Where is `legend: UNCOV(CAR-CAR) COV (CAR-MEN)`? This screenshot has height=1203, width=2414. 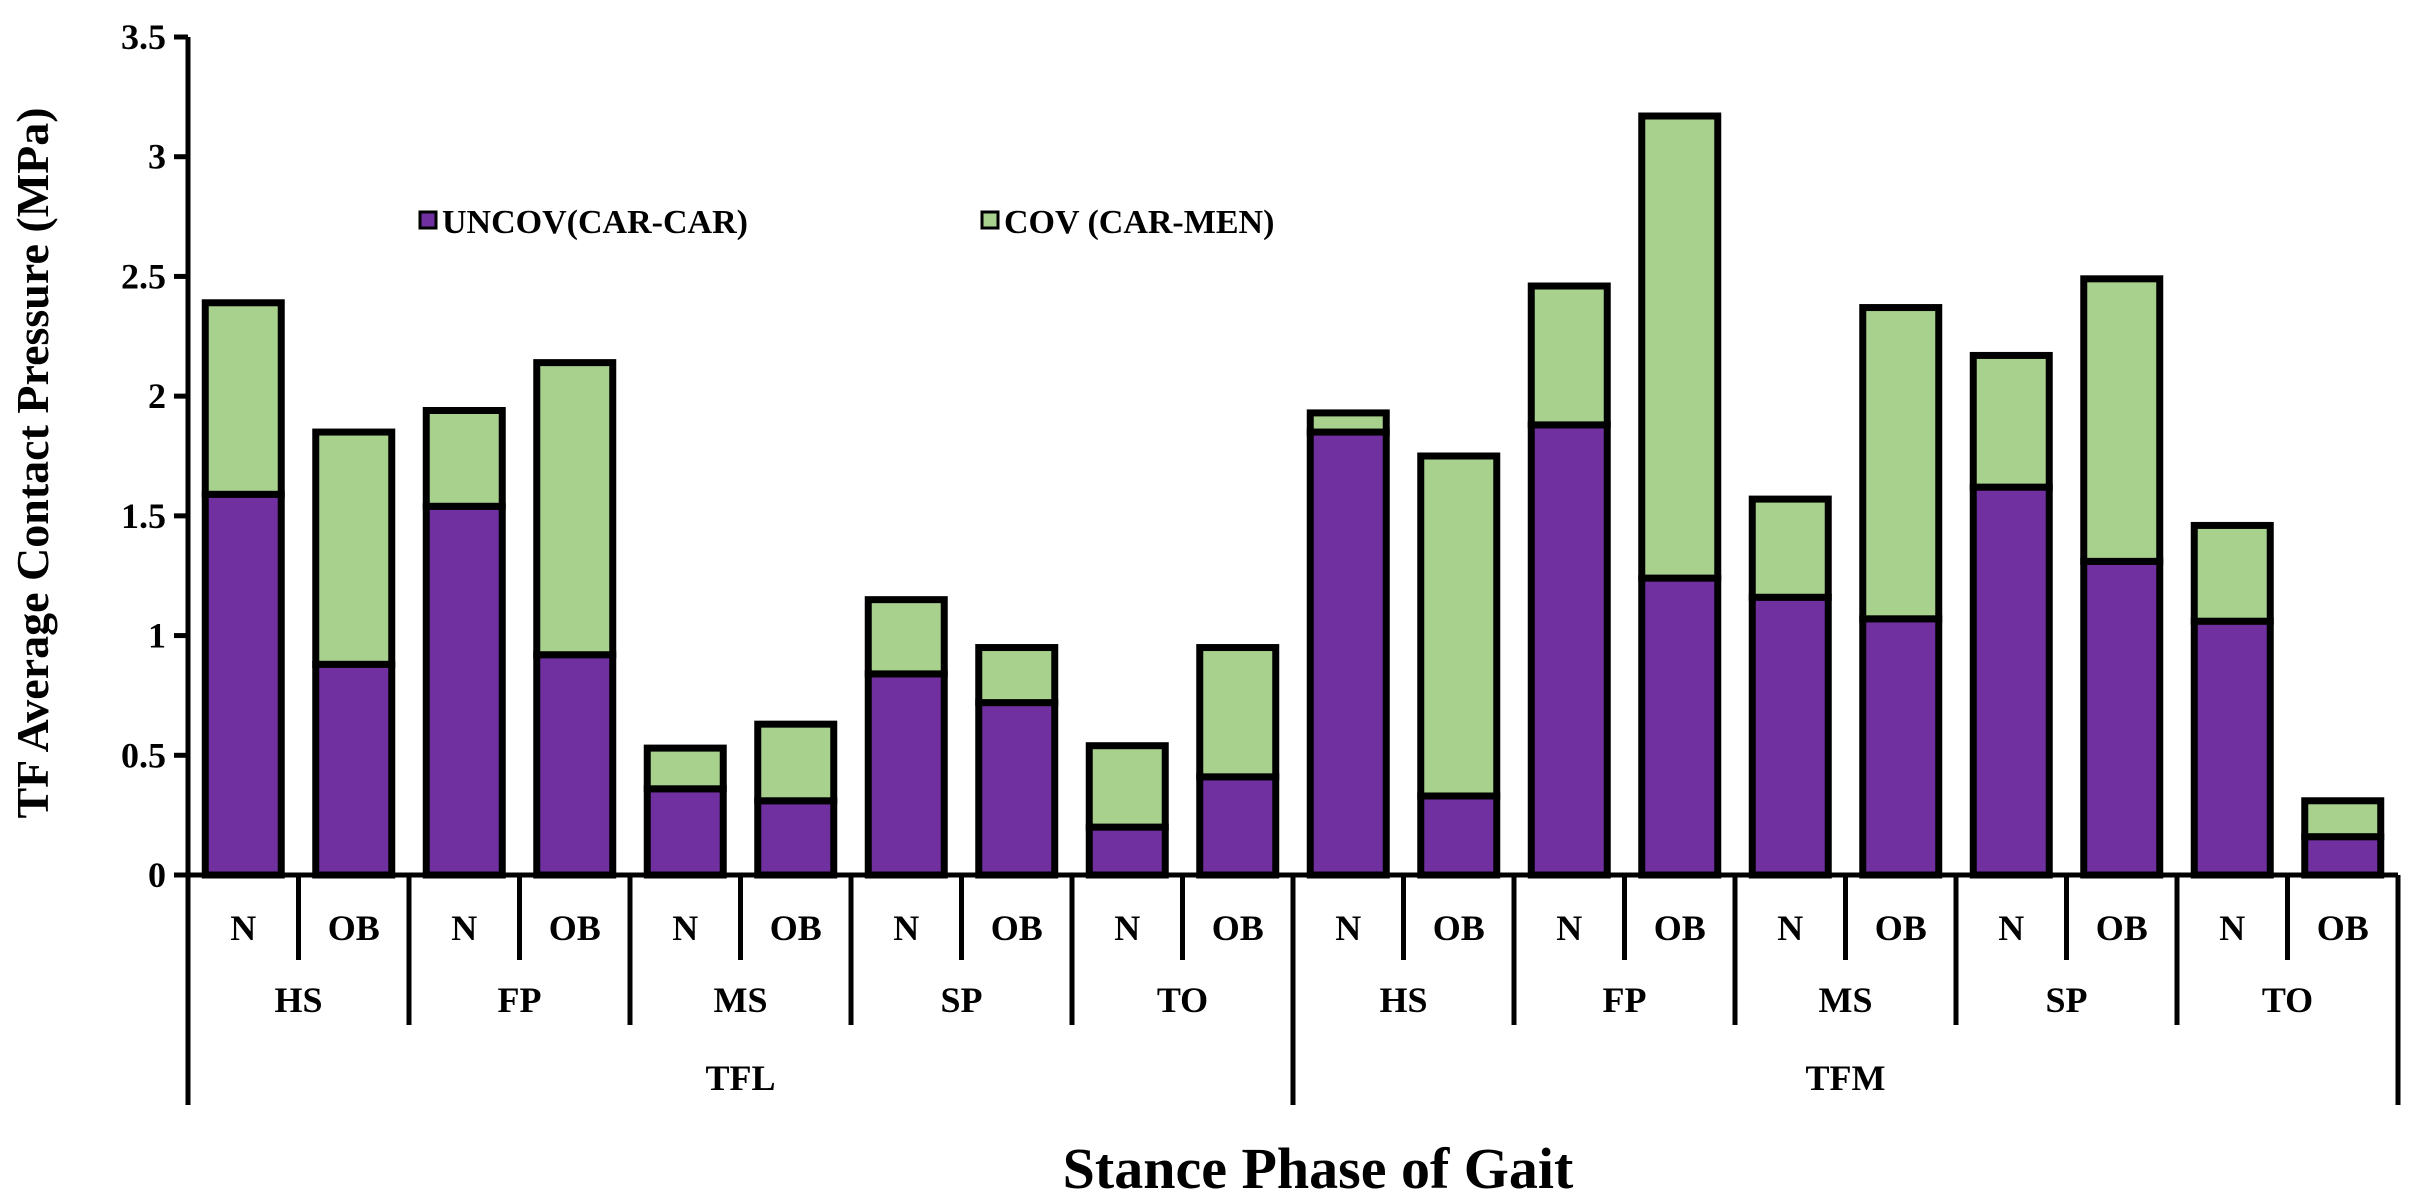
legend: UNCOV(CAR-CAR) COV (CAR-MEN) is located at coordinates (846, 222).